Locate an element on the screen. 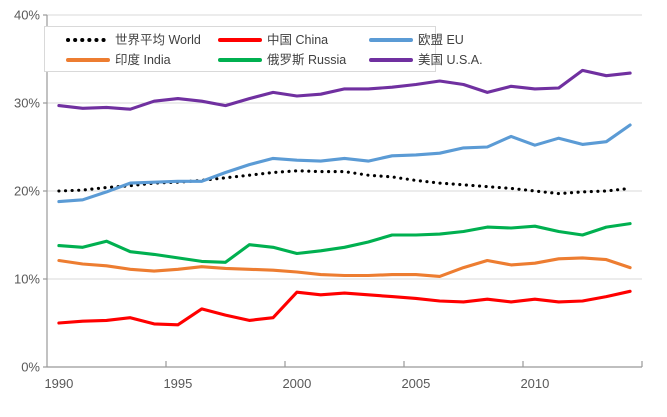 The width and height of the screenshot is (667, 417). legend-item-india: 印度 India is located at coordinates (118, 60).